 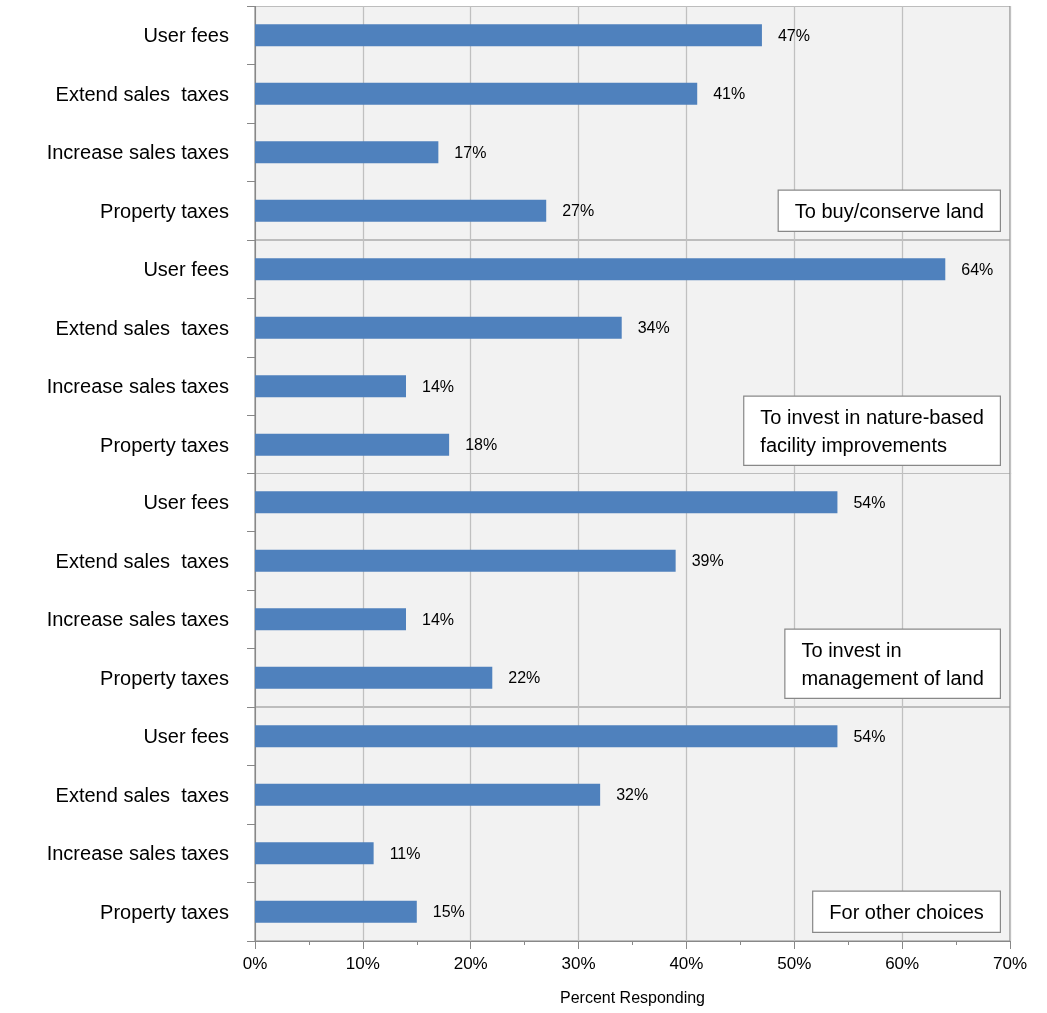 I want to click on data-label: 64%, so click(x=977, y=269).